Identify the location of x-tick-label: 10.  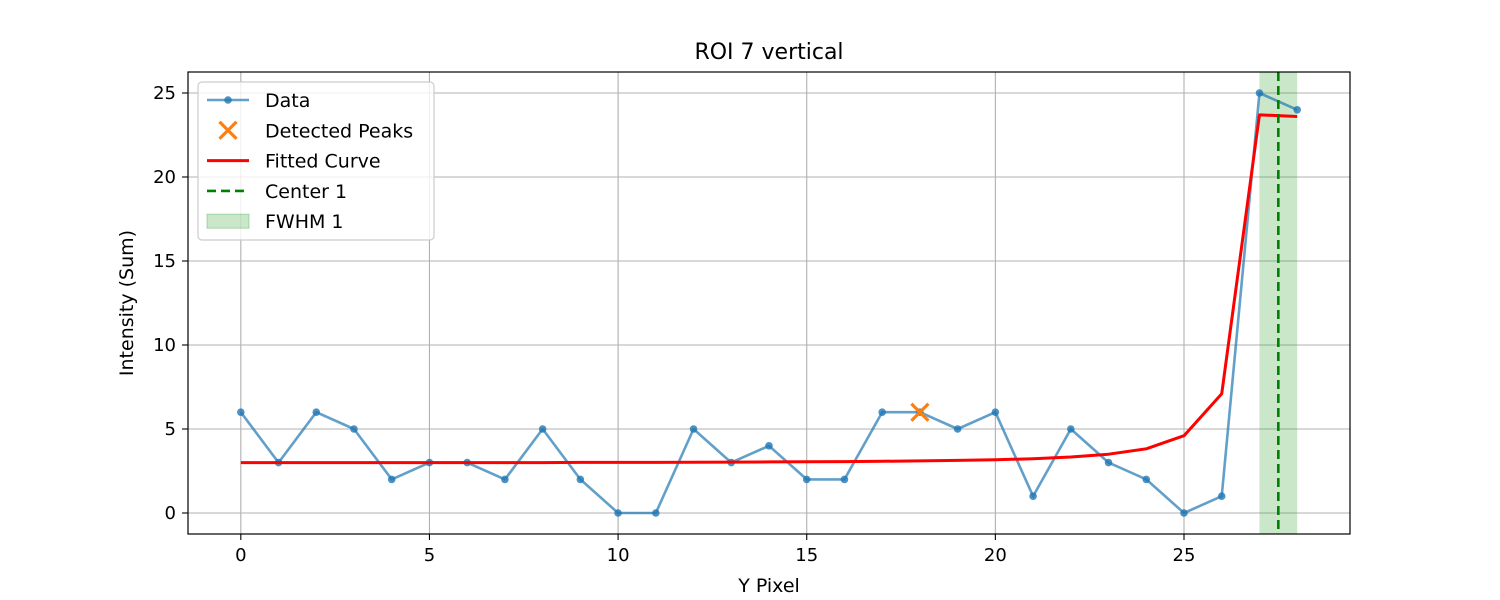
(618, 555).